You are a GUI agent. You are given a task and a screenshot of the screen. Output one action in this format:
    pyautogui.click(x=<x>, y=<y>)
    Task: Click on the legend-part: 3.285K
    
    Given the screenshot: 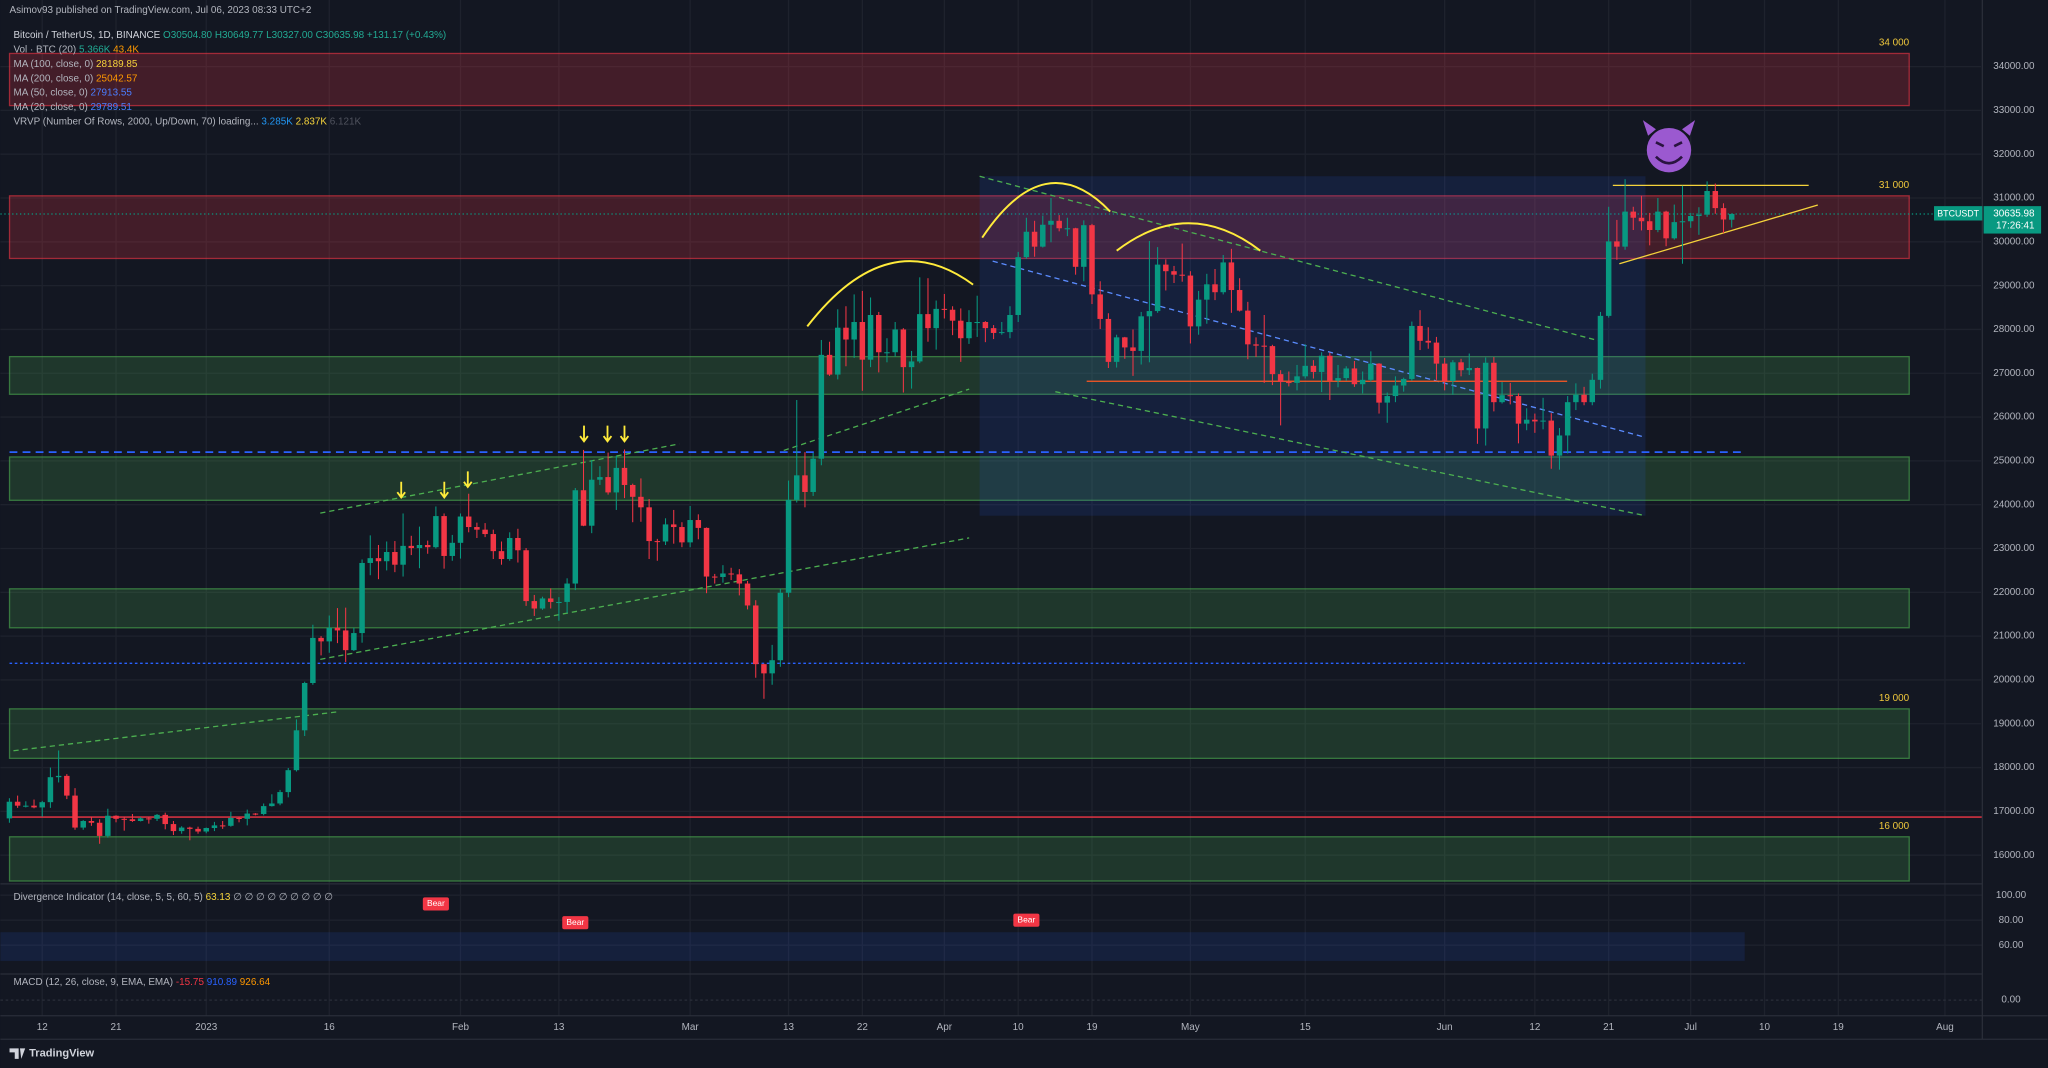 What is the action you would take?
    pyautogui.click(x=277, y=121)
    